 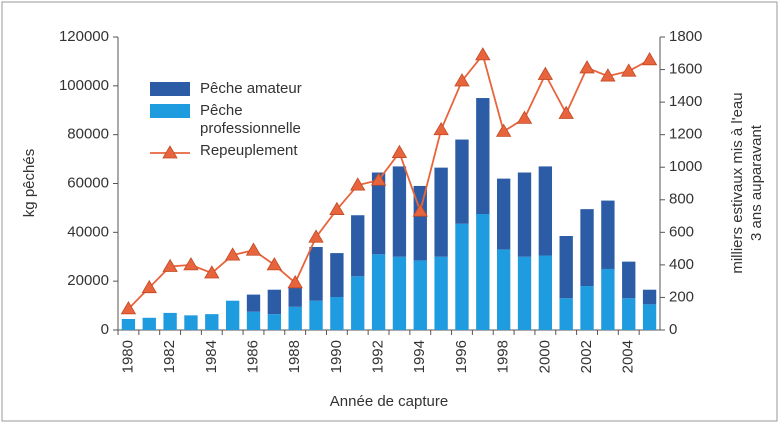 What do you see at coordinates (389, 401) in the screenshot?
I see `x-axis-label: Année de capture` at bounding box center [389, 401].